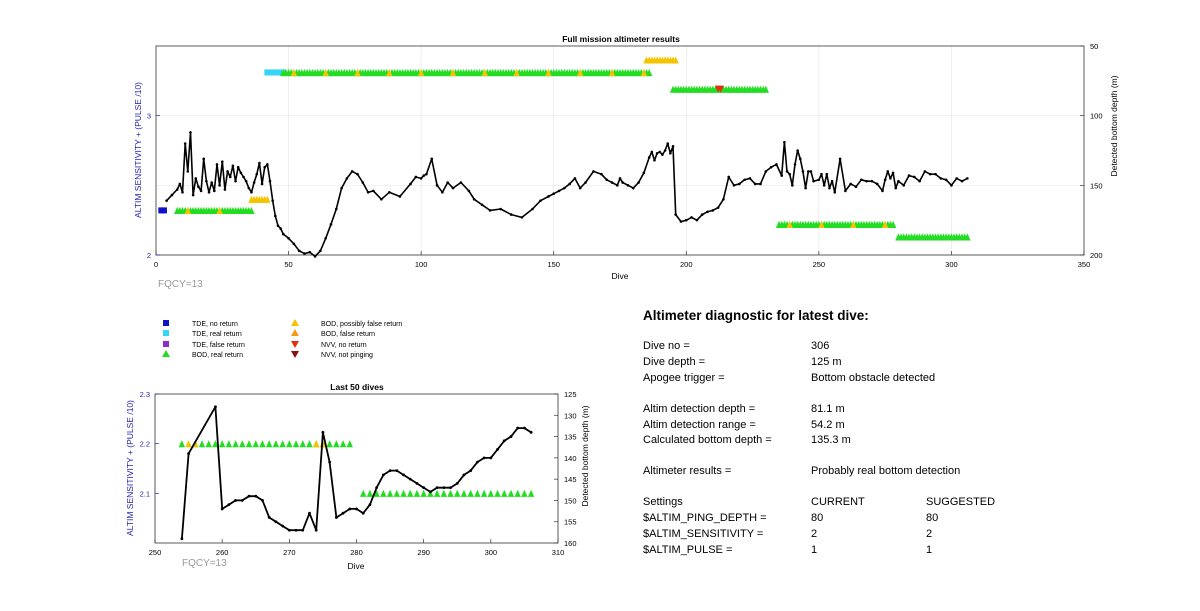 Image resolution: width=1200 pixels, height=611 pixels. Describe the element at coordinates (166, 323) in the screenshot. I see `square-marker-icon` at that location.